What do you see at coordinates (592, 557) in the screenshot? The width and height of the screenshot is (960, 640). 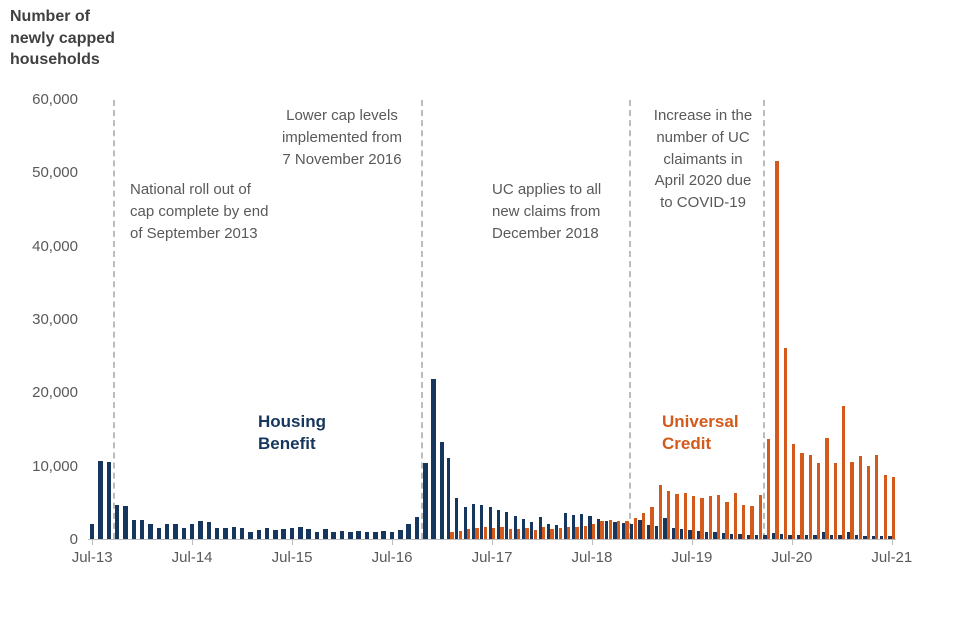 I see `x-axis-tick-label: Jul-18` at bounding box center [592, 557].